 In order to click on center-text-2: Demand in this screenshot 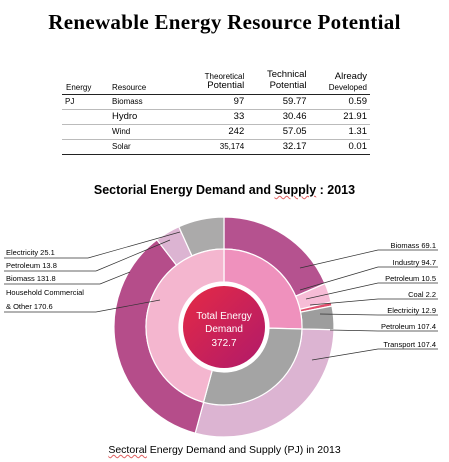, I will do `click(224, 329)`.